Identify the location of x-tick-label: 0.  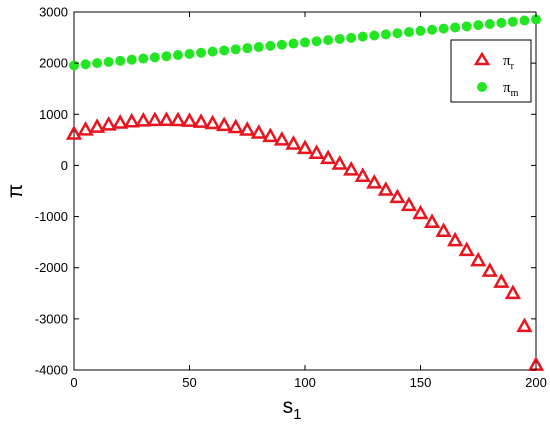
(73, 382).